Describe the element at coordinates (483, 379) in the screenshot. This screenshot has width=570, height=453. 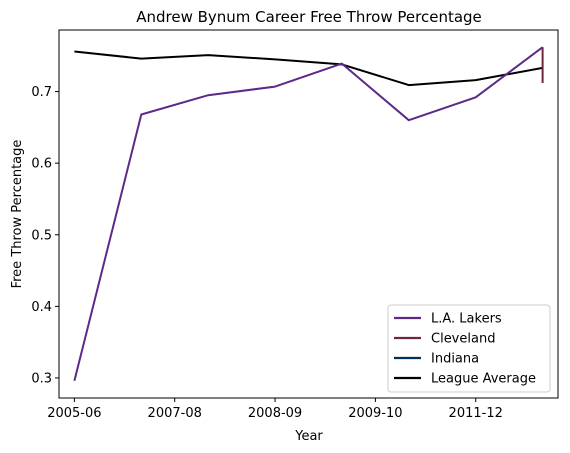
I see `legend-label-league-average: League Average` at that location.